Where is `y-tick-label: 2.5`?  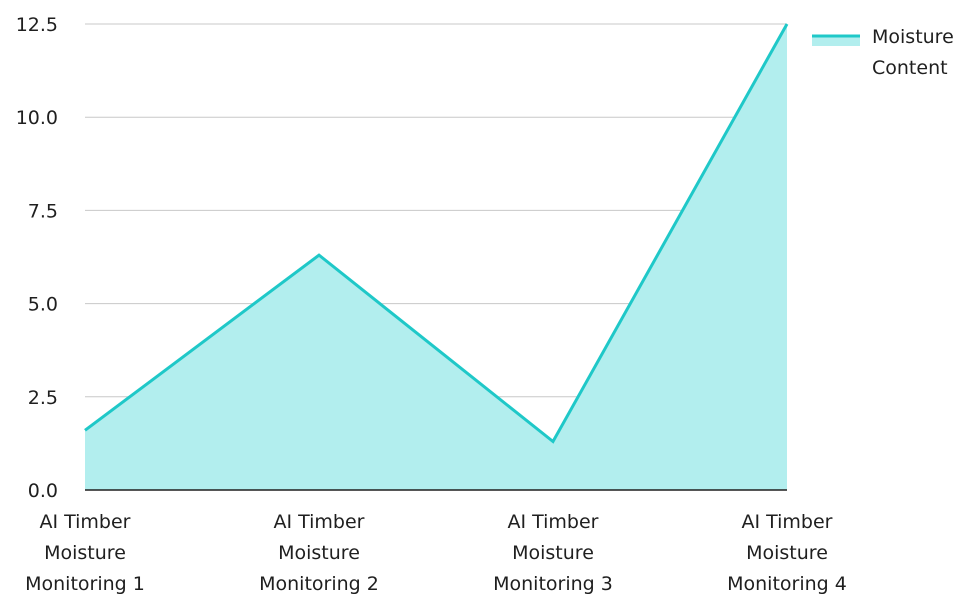 y-tick-label: 2.5 is located at coordinates (43, 398).